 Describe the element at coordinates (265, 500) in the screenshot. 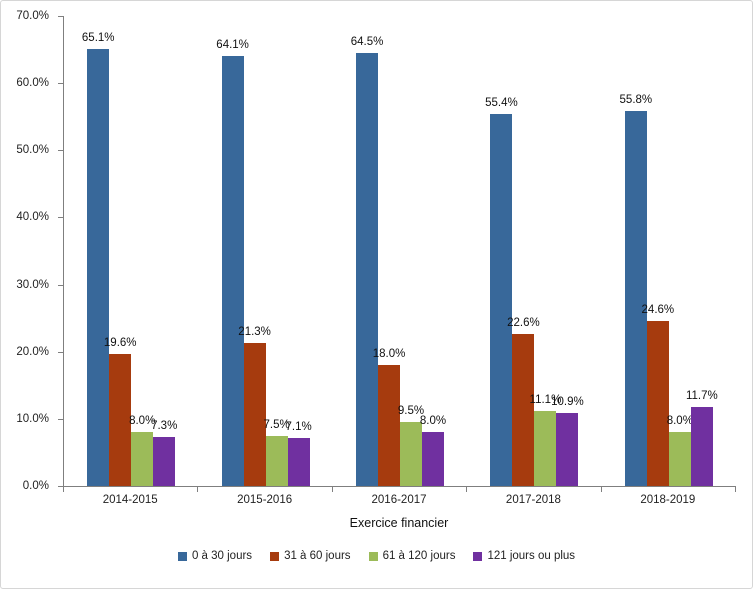

I see `x-category-label: 2015-2016` at that location.